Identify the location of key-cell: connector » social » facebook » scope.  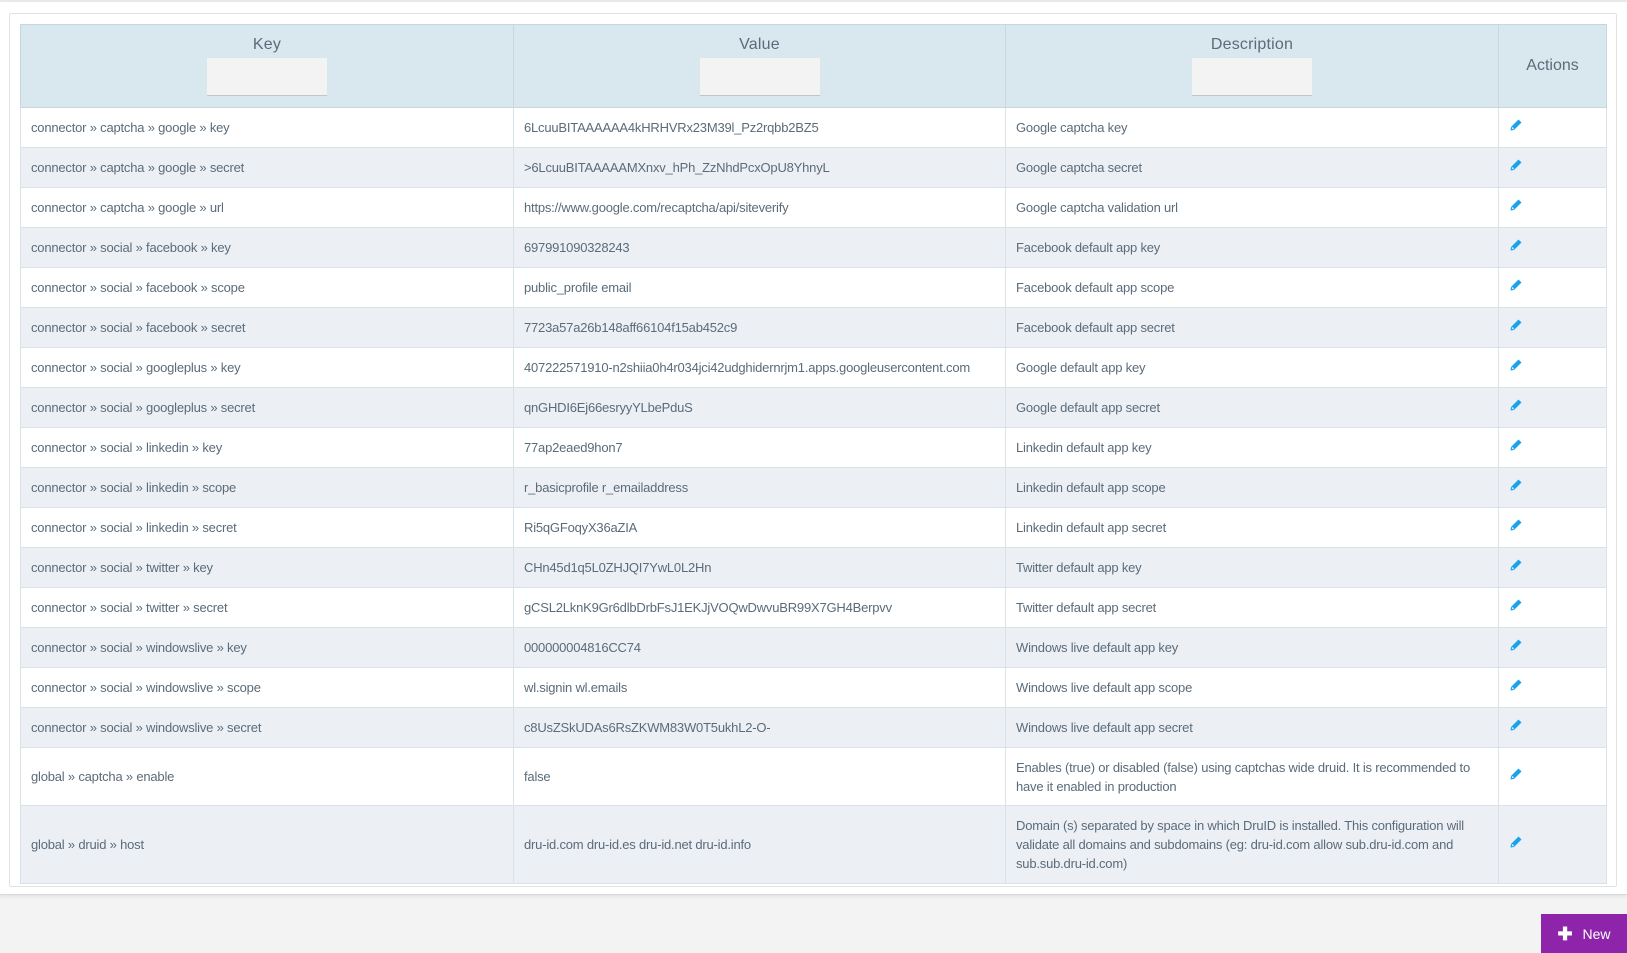
(267, 287).